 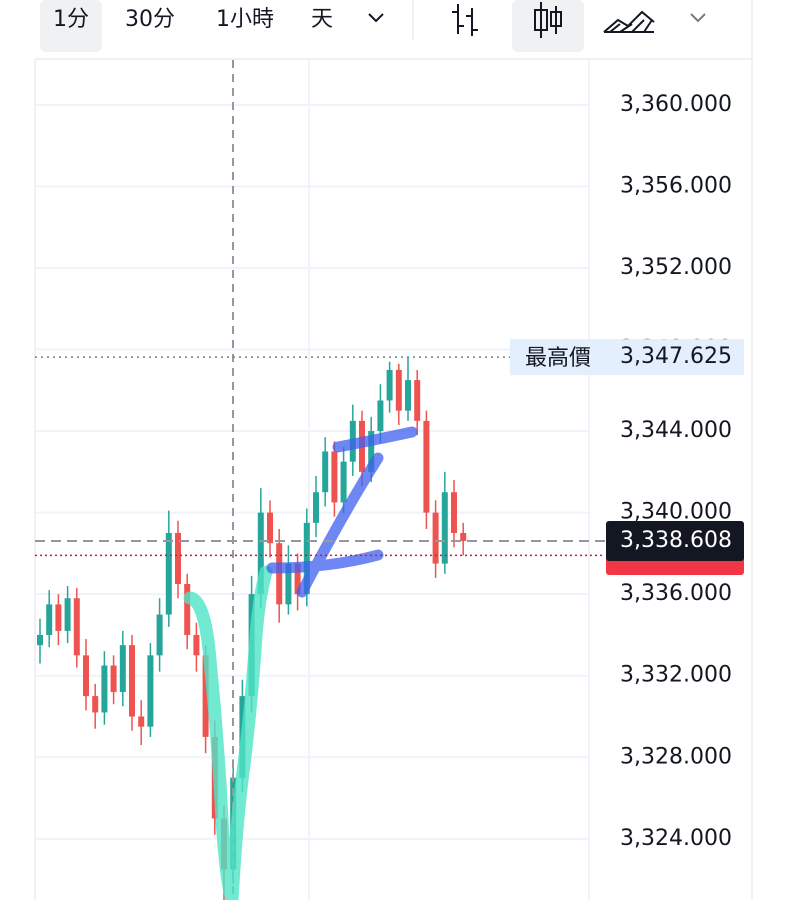 What do you see at coordinates (676, 356) in the screenshot?
I see `high-label-value: 3,347.625` at bounding box center [676, 356].